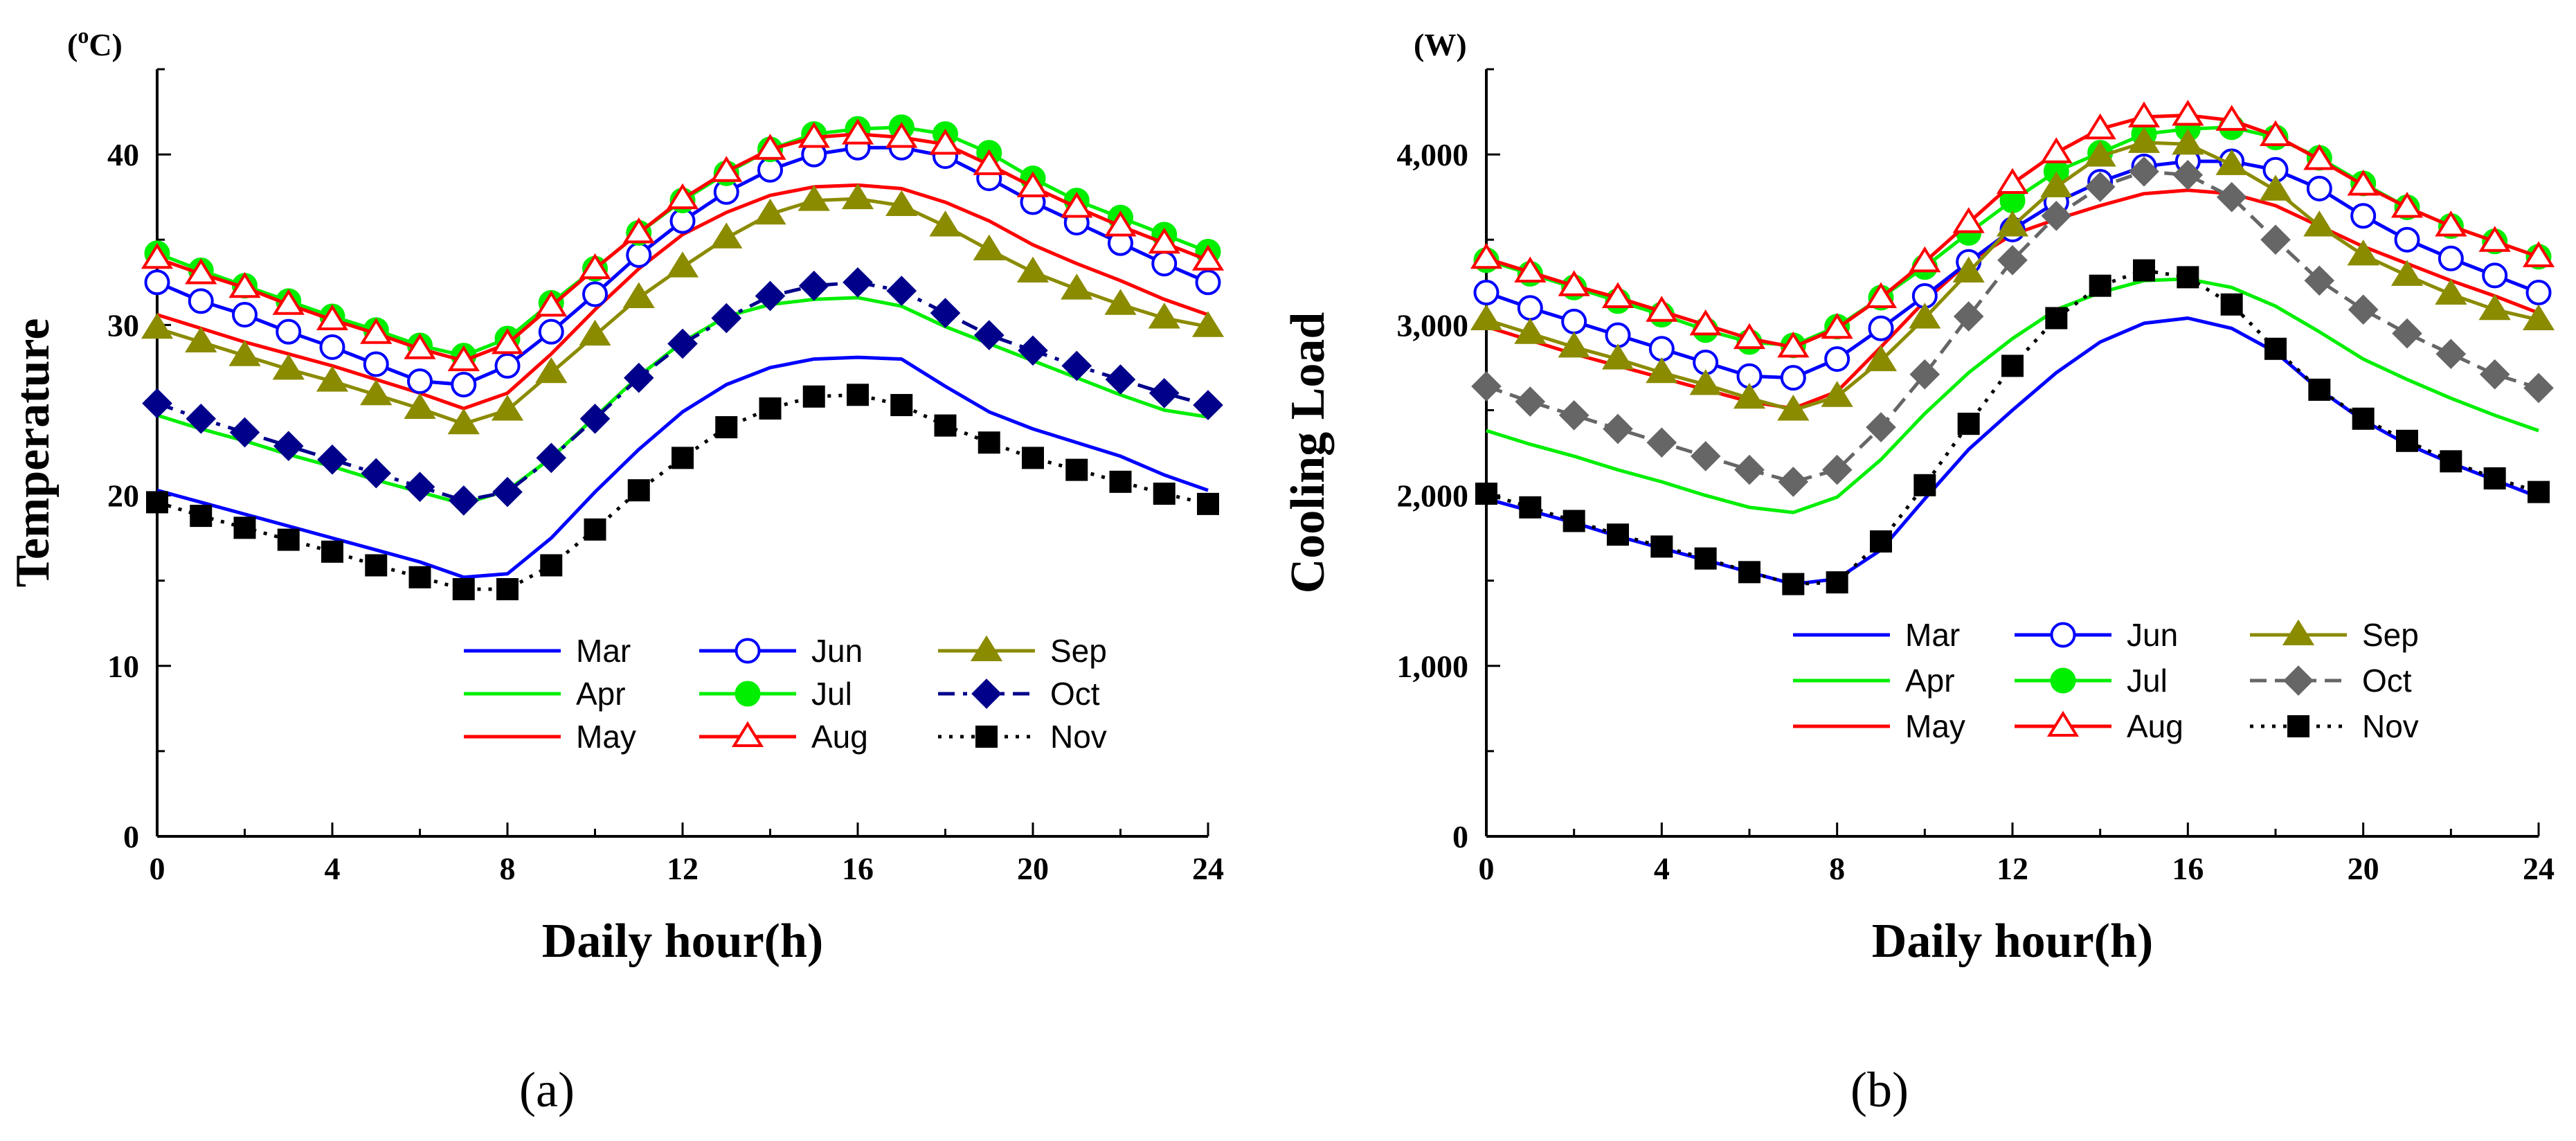  What do you see at coordinates (831, 694) in the screenshot?
I see `legend-label: Jul` at bounding box center [831, 694].